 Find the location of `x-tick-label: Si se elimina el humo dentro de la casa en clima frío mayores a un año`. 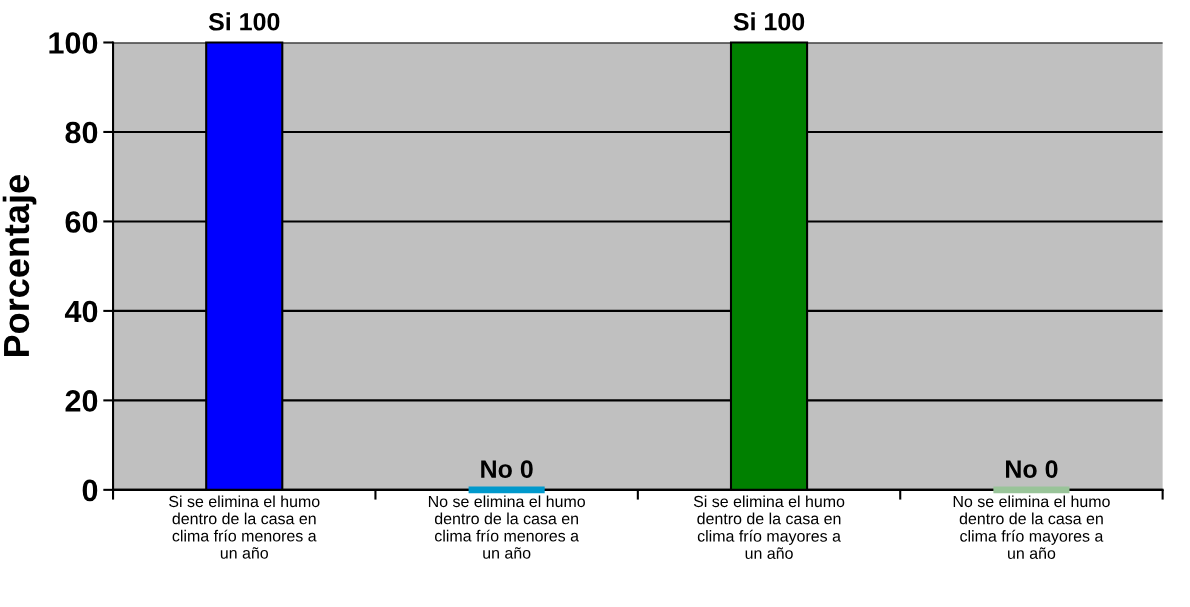

x-tick-label: Si se elimina el humo dentro de la casa en clima frío mayores a un año is located at coordinates (769, 527).